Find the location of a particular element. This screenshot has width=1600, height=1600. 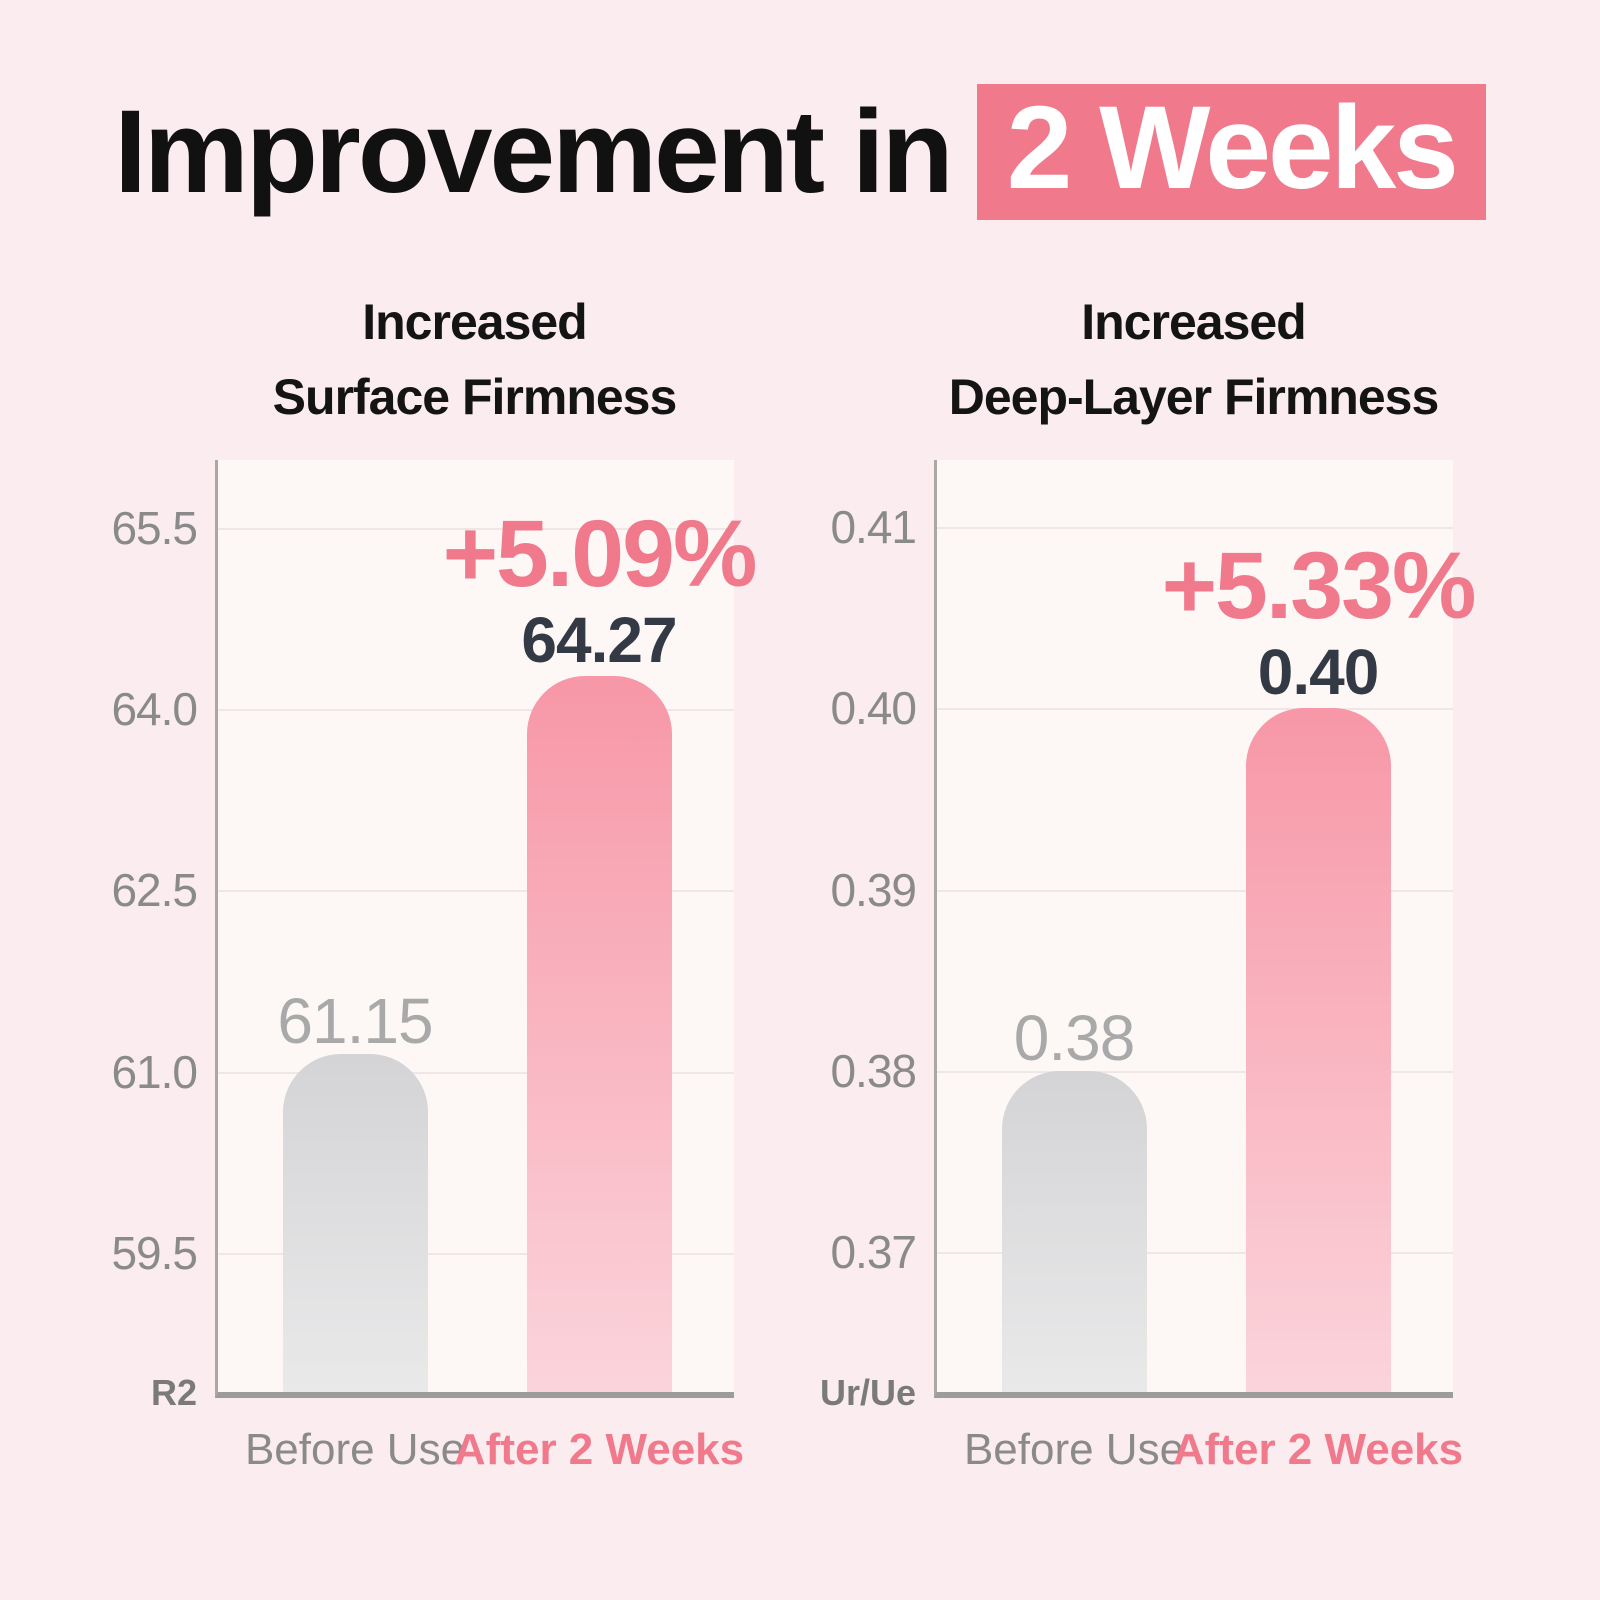

chart-title-line-2: Deep-Layer Firmness is located at coordinates (1194, 397).